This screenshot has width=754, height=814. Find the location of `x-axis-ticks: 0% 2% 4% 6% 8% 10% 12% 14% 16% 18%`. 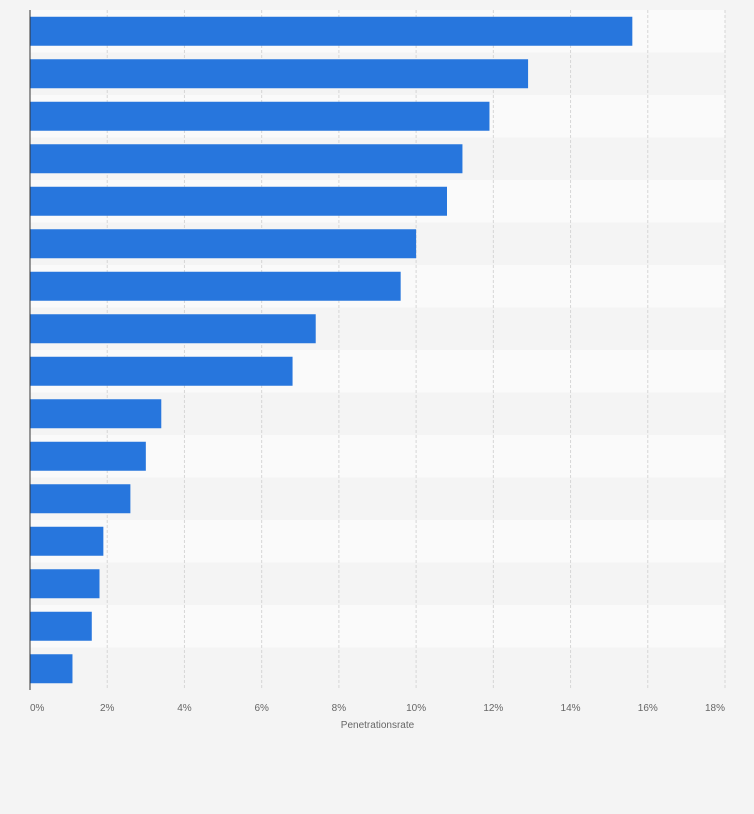

x-axis-ticks: 0% 2% 4% 6% 8% 10% 12% 14% 16% 18% is located at coordinates (377, 708).